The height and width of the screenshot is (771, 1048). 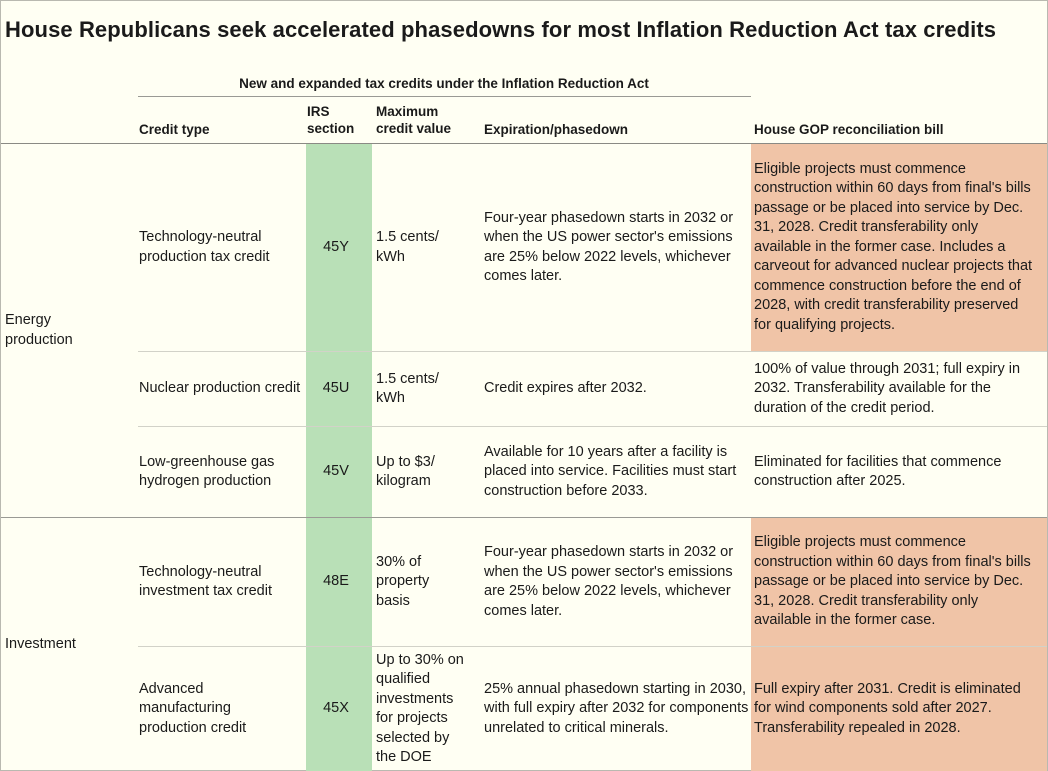 What do you see at coordinates (565, 388) in the screenshot?
I see `table-row-expiration: Credit expires after 2032.` at bounding box center [565, 388].